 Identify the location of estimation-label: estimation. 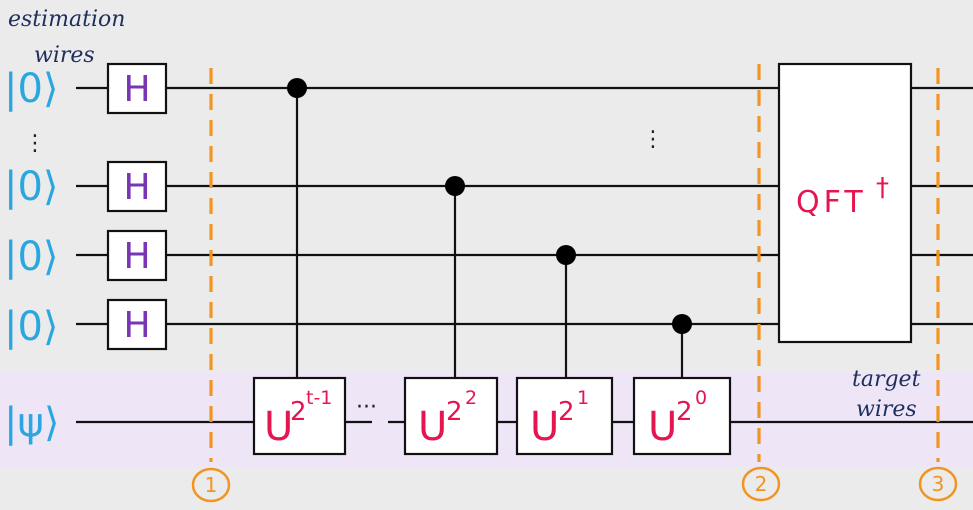
(66, 19).